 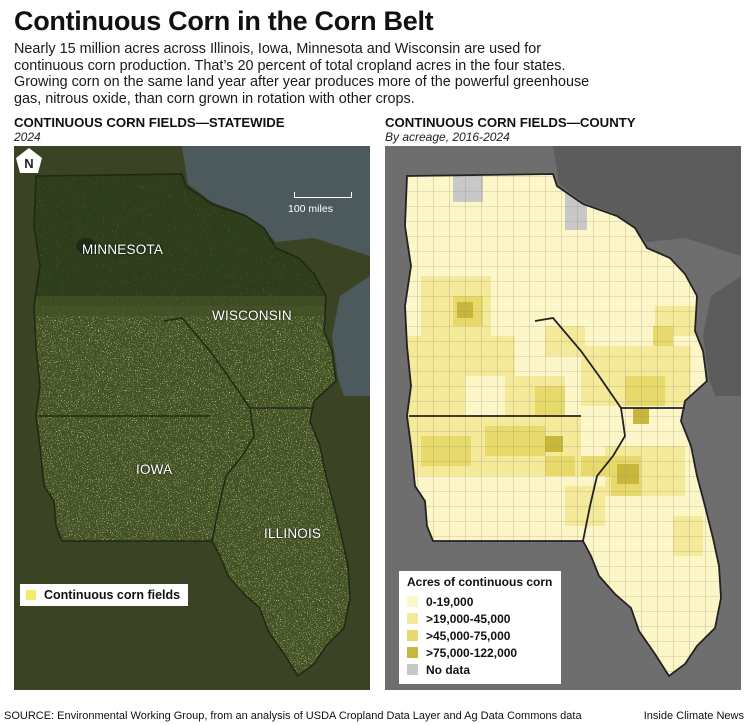 I want to click on left-panel-subtitle: 2024, so click(x=27, y=137).